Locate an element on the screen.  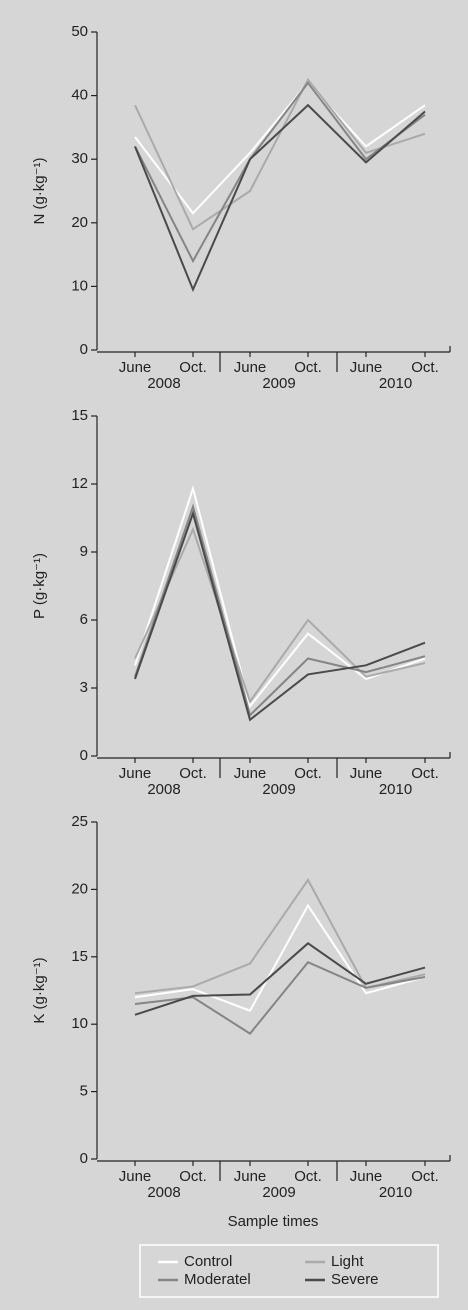
legend-label: Moderatel is located at coordinates (217, 1279).